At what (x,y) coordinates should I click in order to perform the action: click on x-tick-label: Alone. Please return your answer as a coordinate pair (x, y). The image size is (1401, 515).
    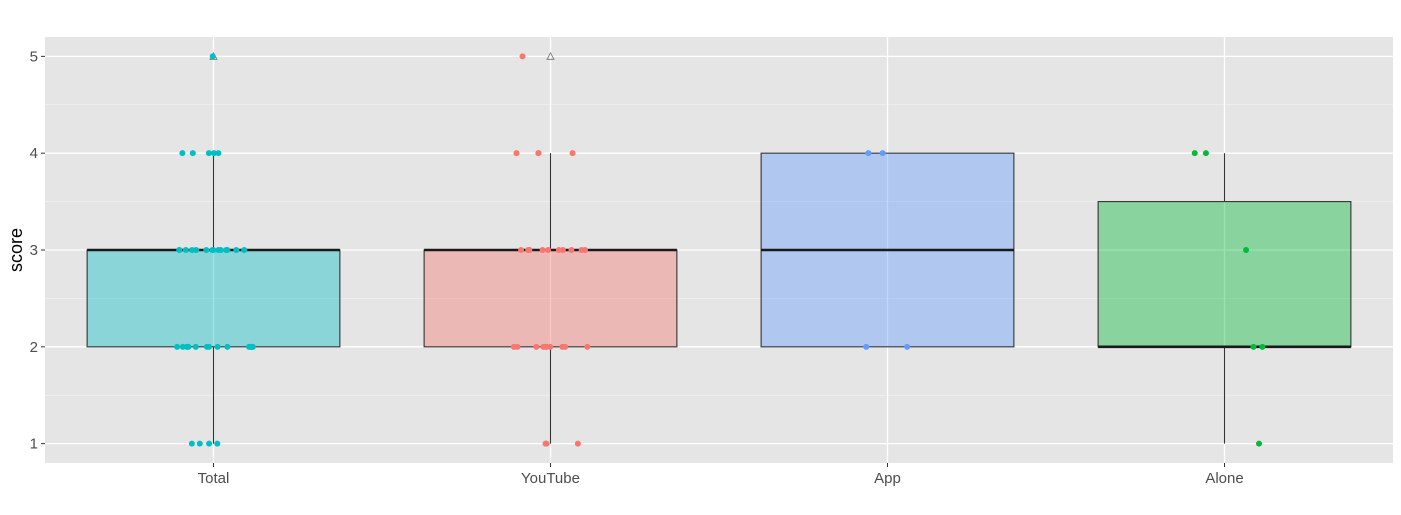
    Looking at the image, I should click on (1224, 478).